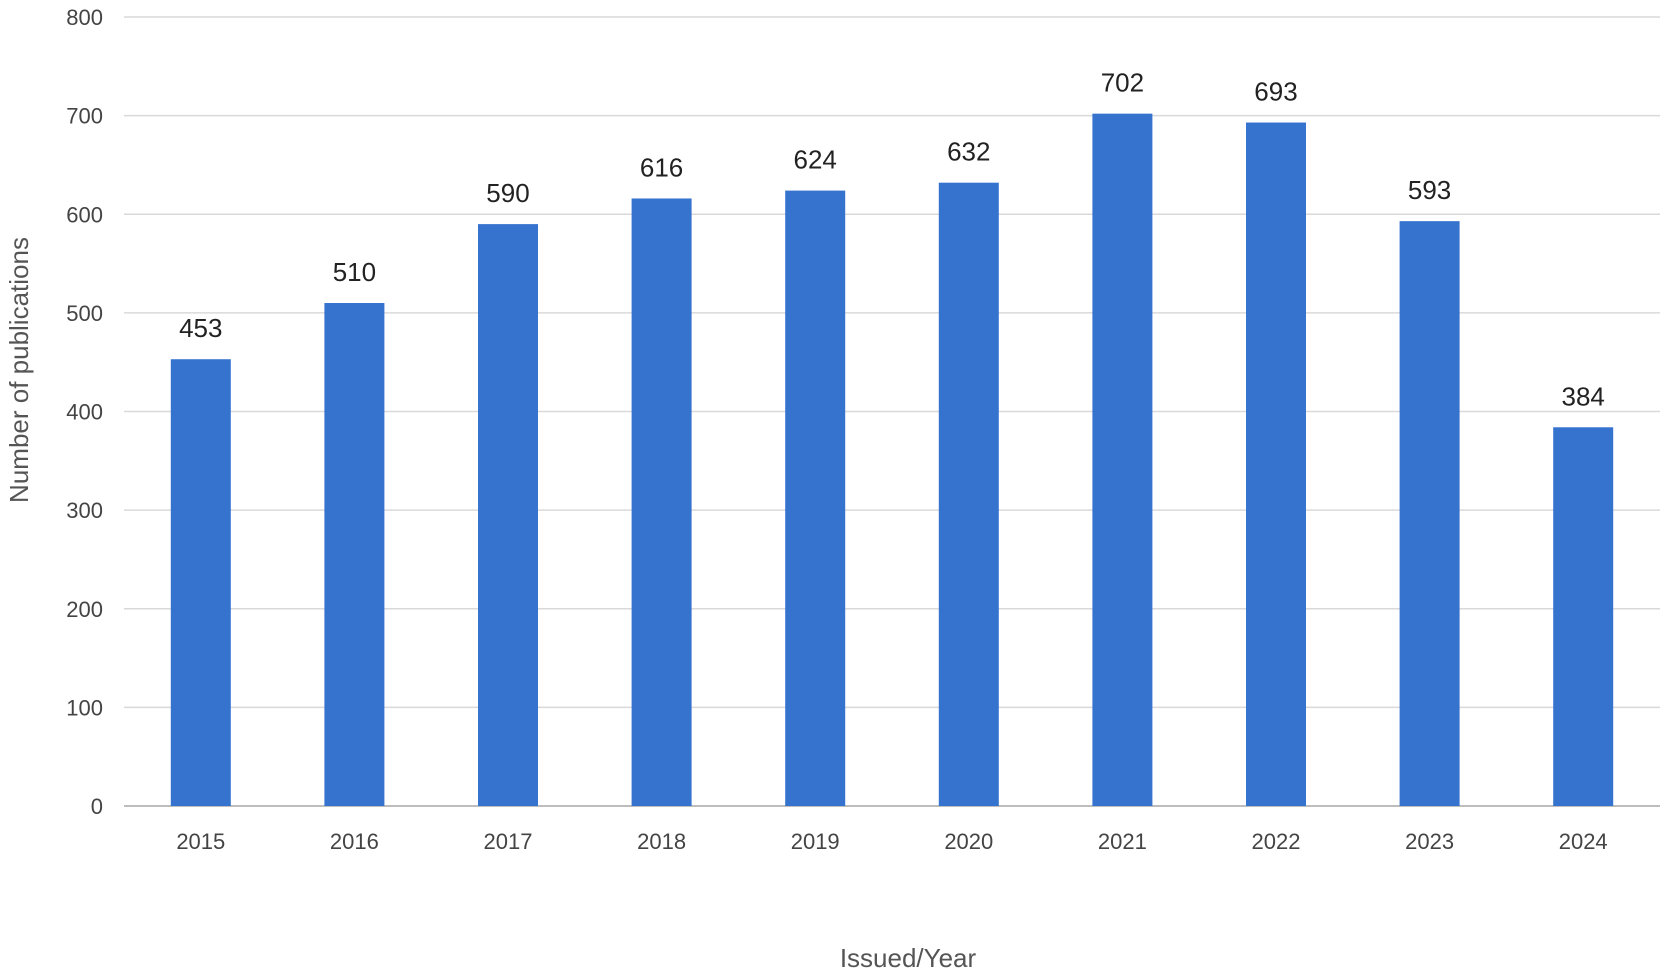 The image size is (1666, 978). I want to click on x-tick-label: 2020, so click(968, 841).